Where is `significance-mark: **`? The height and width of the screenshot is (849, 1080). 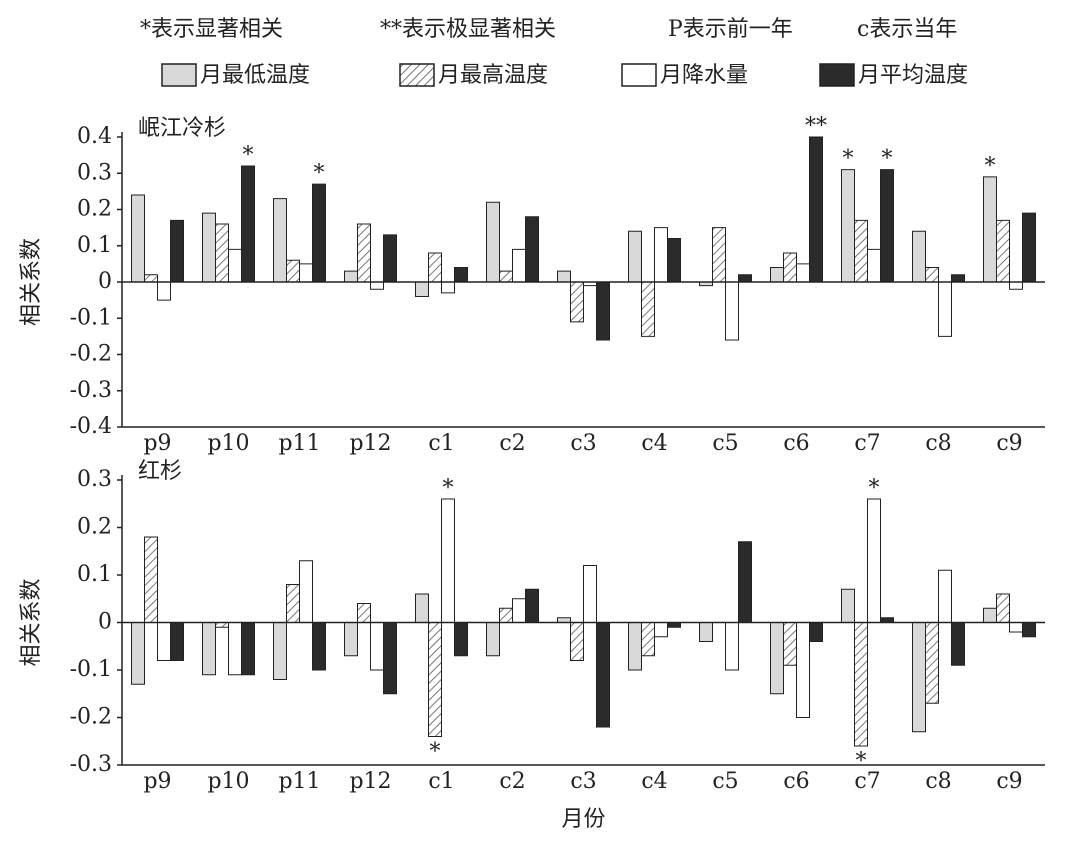 significance-mark: ** is located at coordinates (816, 126).